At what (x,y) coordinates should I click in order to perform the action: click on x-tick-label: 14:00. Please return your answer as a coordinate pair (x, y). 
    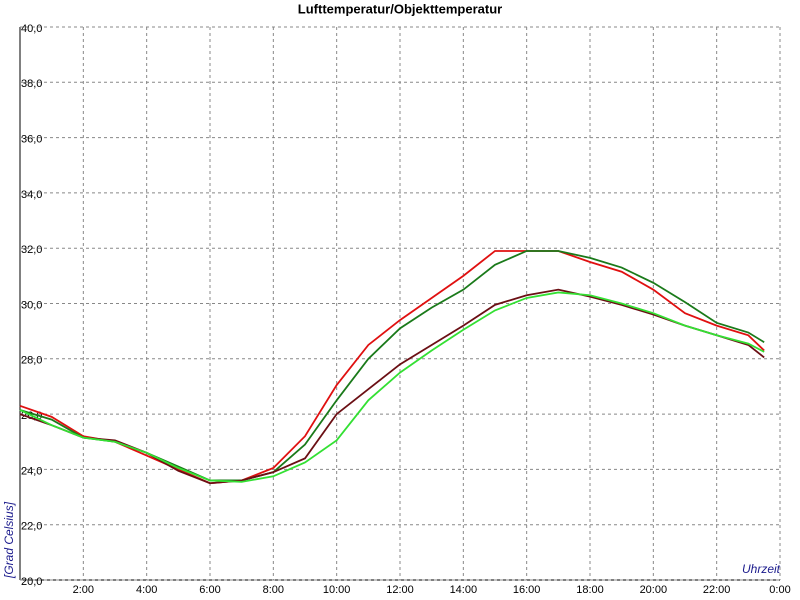
    Looking at the image, I should click on (464, 590).